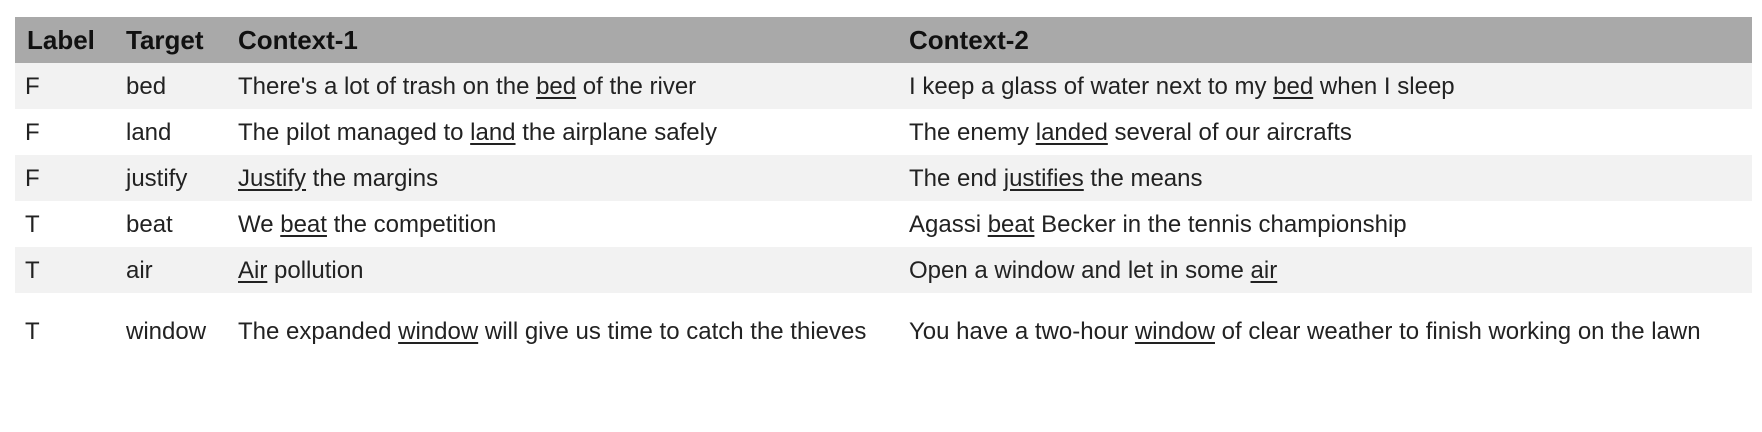  I want to click on context-text-after: Becker in the tennis championship, so click(1220, 224).